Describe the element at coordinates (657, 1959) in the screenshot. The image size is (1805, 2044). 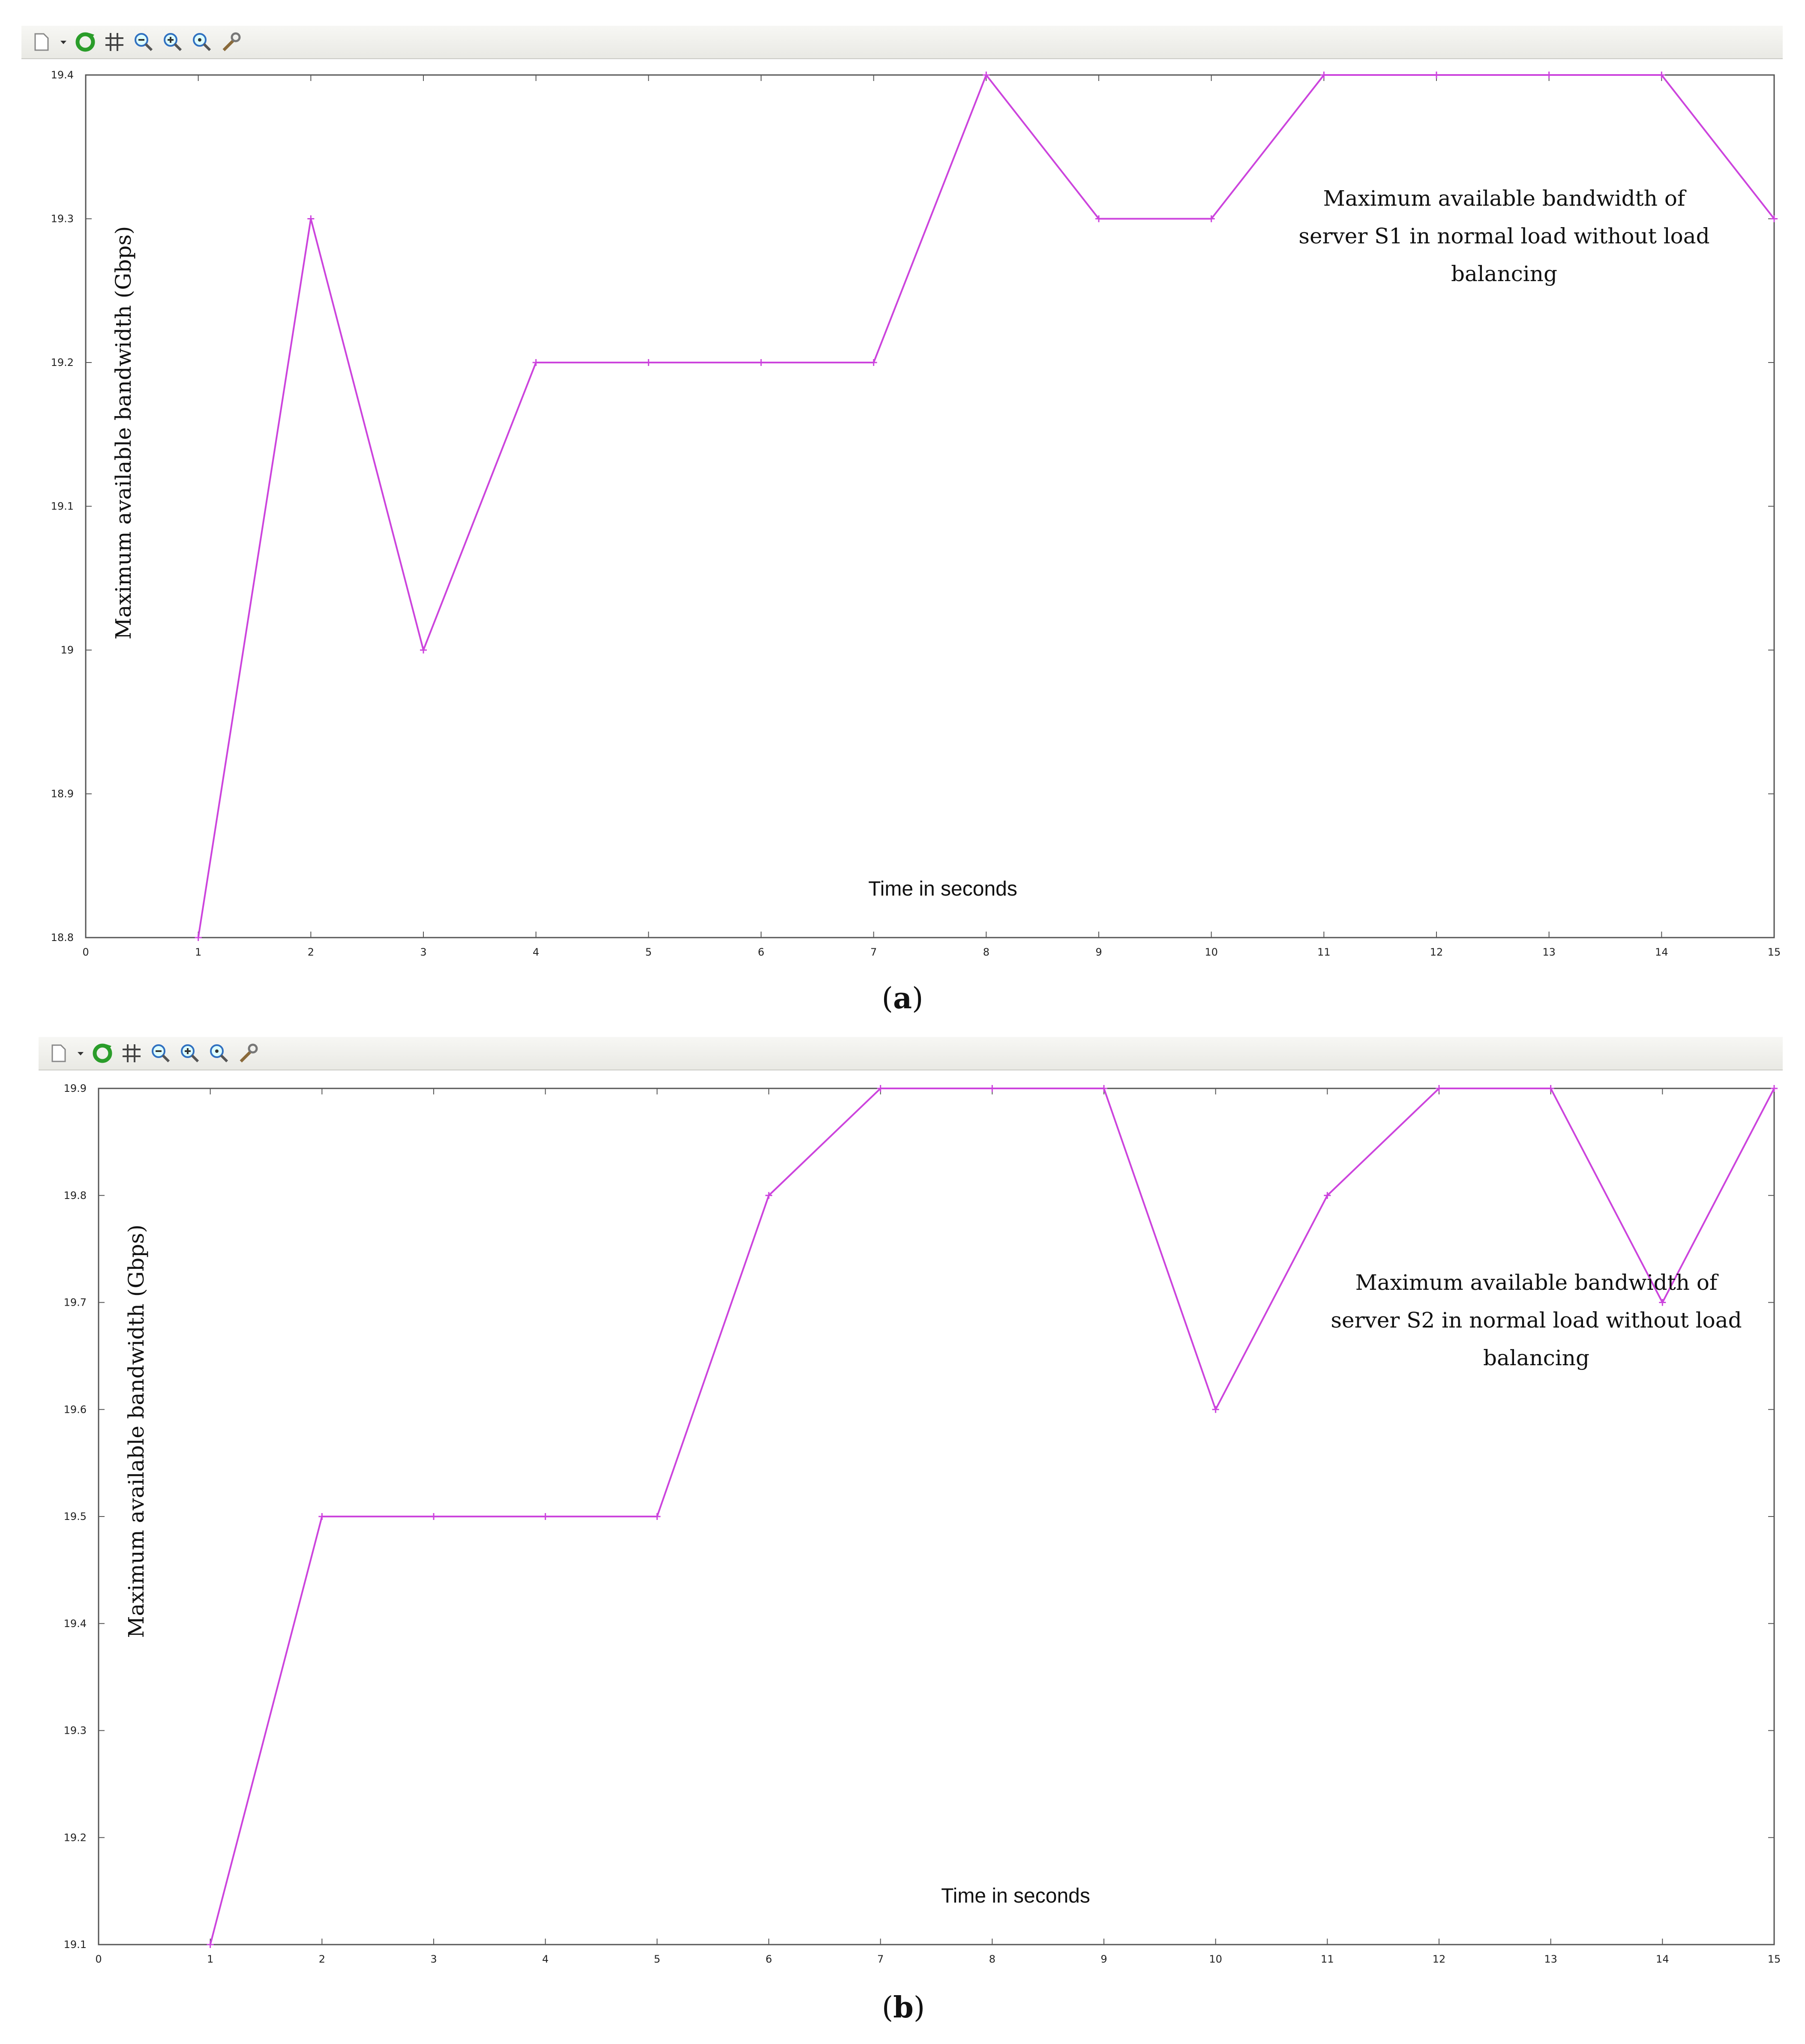
I see `x-tick-label: 5` at that location.